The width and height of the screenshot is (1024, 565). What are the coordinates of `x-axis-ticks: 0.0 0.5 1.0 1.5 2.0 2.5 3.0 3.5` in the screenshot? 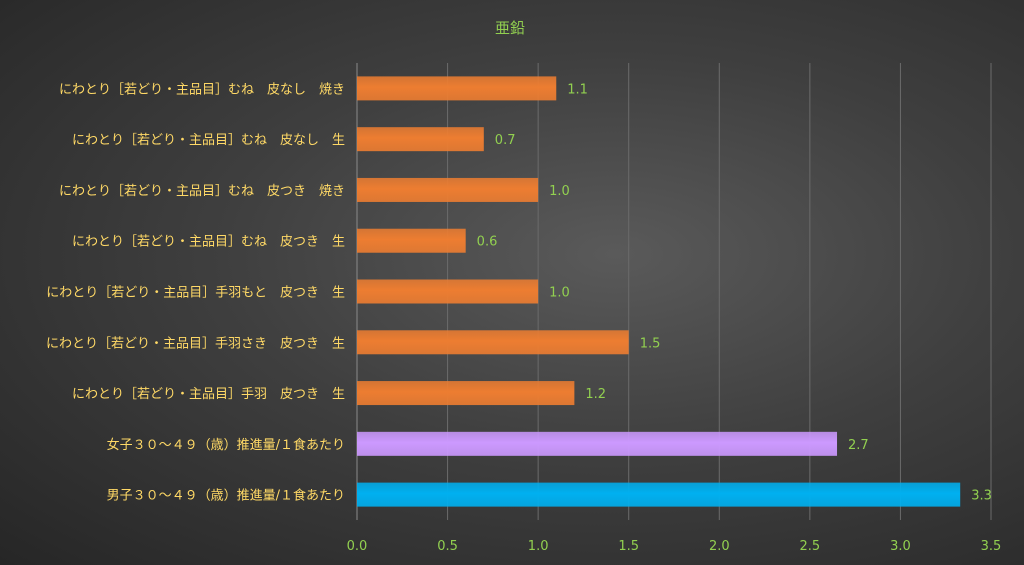 It's located at (674, 546).